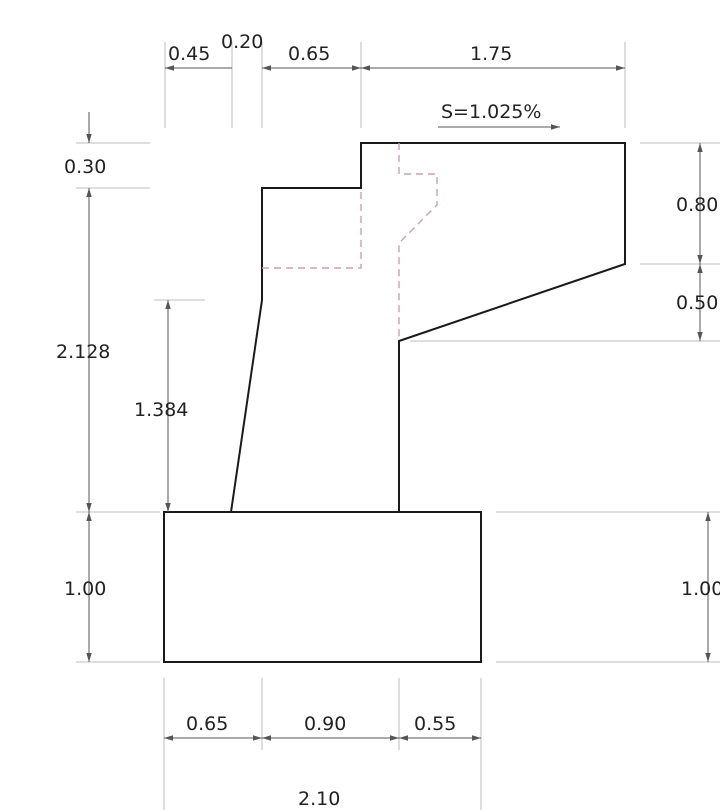 The width and height of the screenshot is (720, 810). I want to click on dim-right-050: 0.50, so click(697, 303).